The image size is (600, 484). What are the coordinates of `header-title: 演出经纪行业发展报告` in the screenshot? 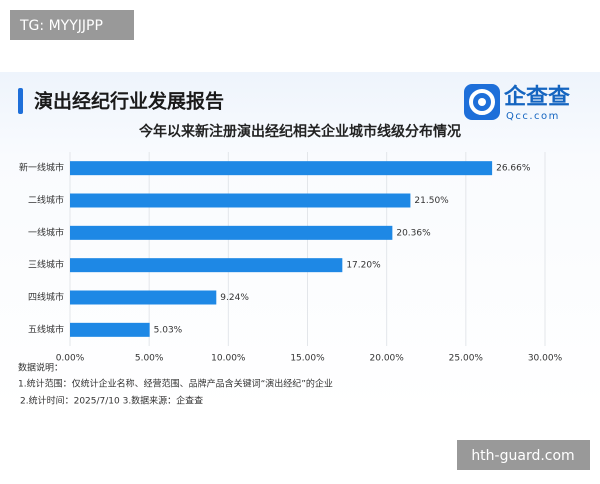 It's located at (129, 101).